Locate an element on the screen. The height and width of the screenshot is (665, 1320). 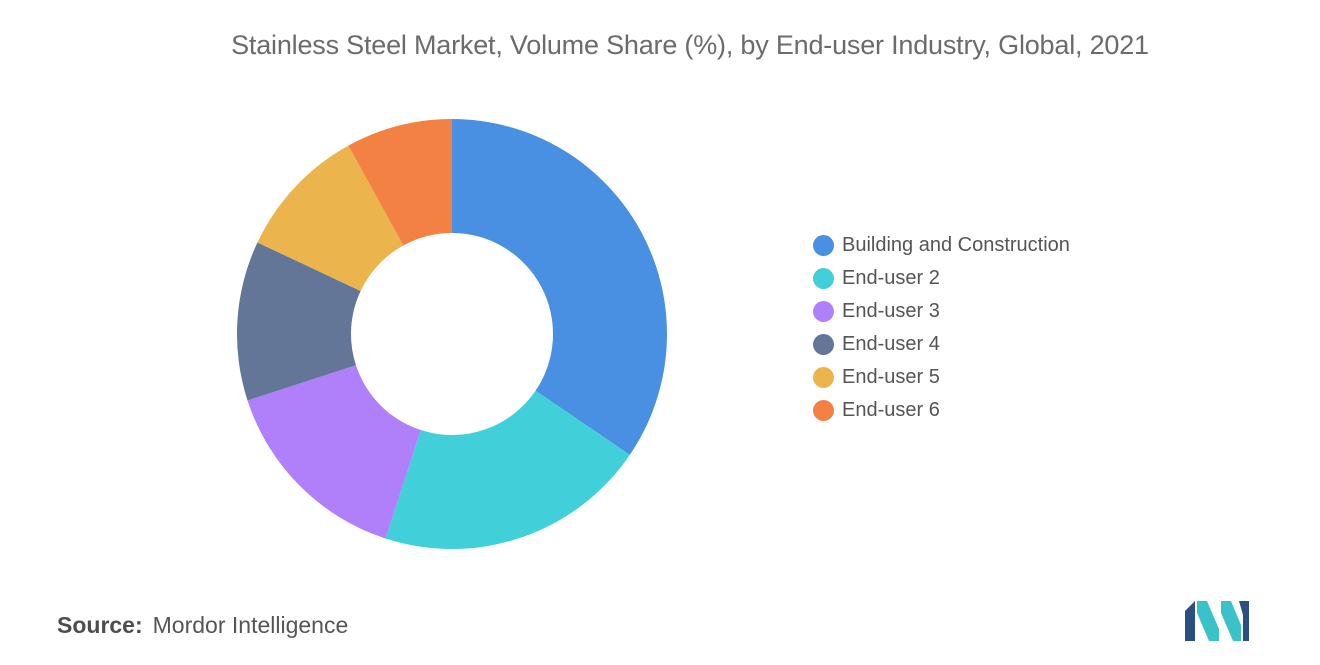
logo-shape-right is located at coordinates (1244, 621).